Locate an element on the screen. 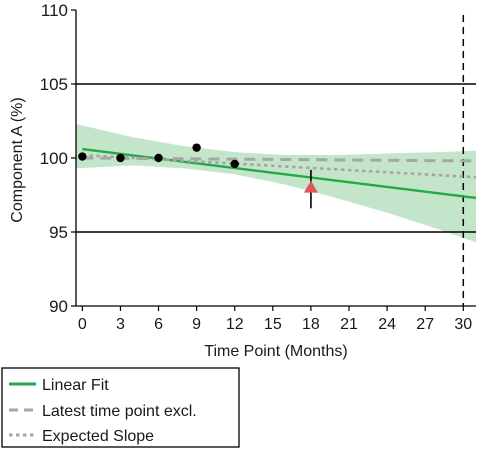 This screenshot has width=495, height=457. x-tick-label: 15 is located at coordinates (273, 324).